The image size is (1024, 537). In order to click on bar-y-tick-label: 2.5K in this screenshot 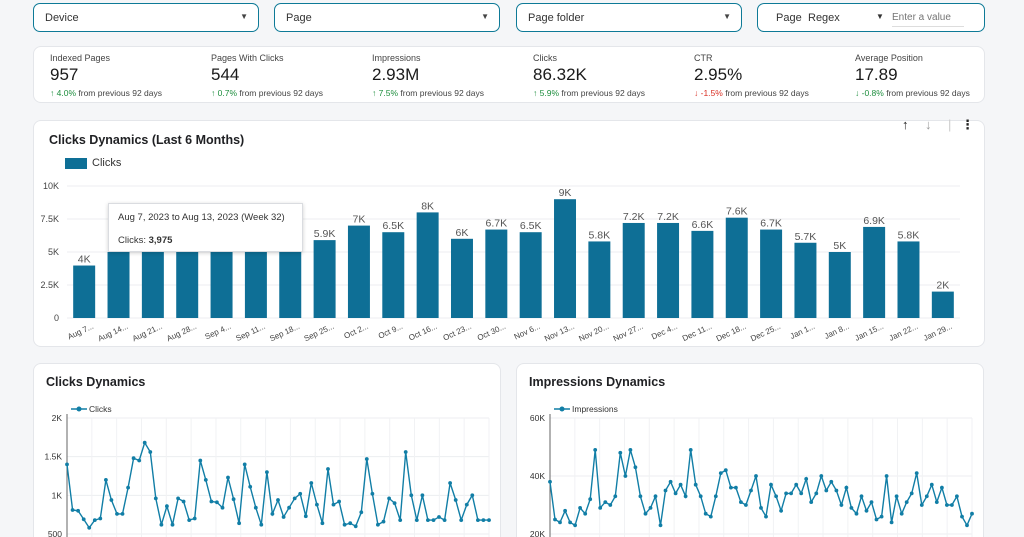, I will do `click(49, 285)`.